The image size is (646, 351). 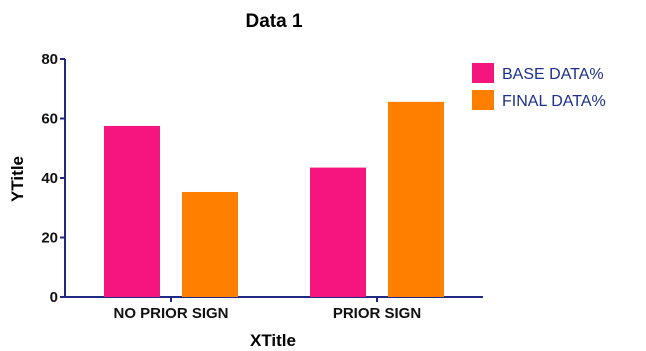 What do you see at coordinates (377, 313) in the screenshot?
I see `x-tick-label: PRIOR SIGN` at bounding box center [377, 313].